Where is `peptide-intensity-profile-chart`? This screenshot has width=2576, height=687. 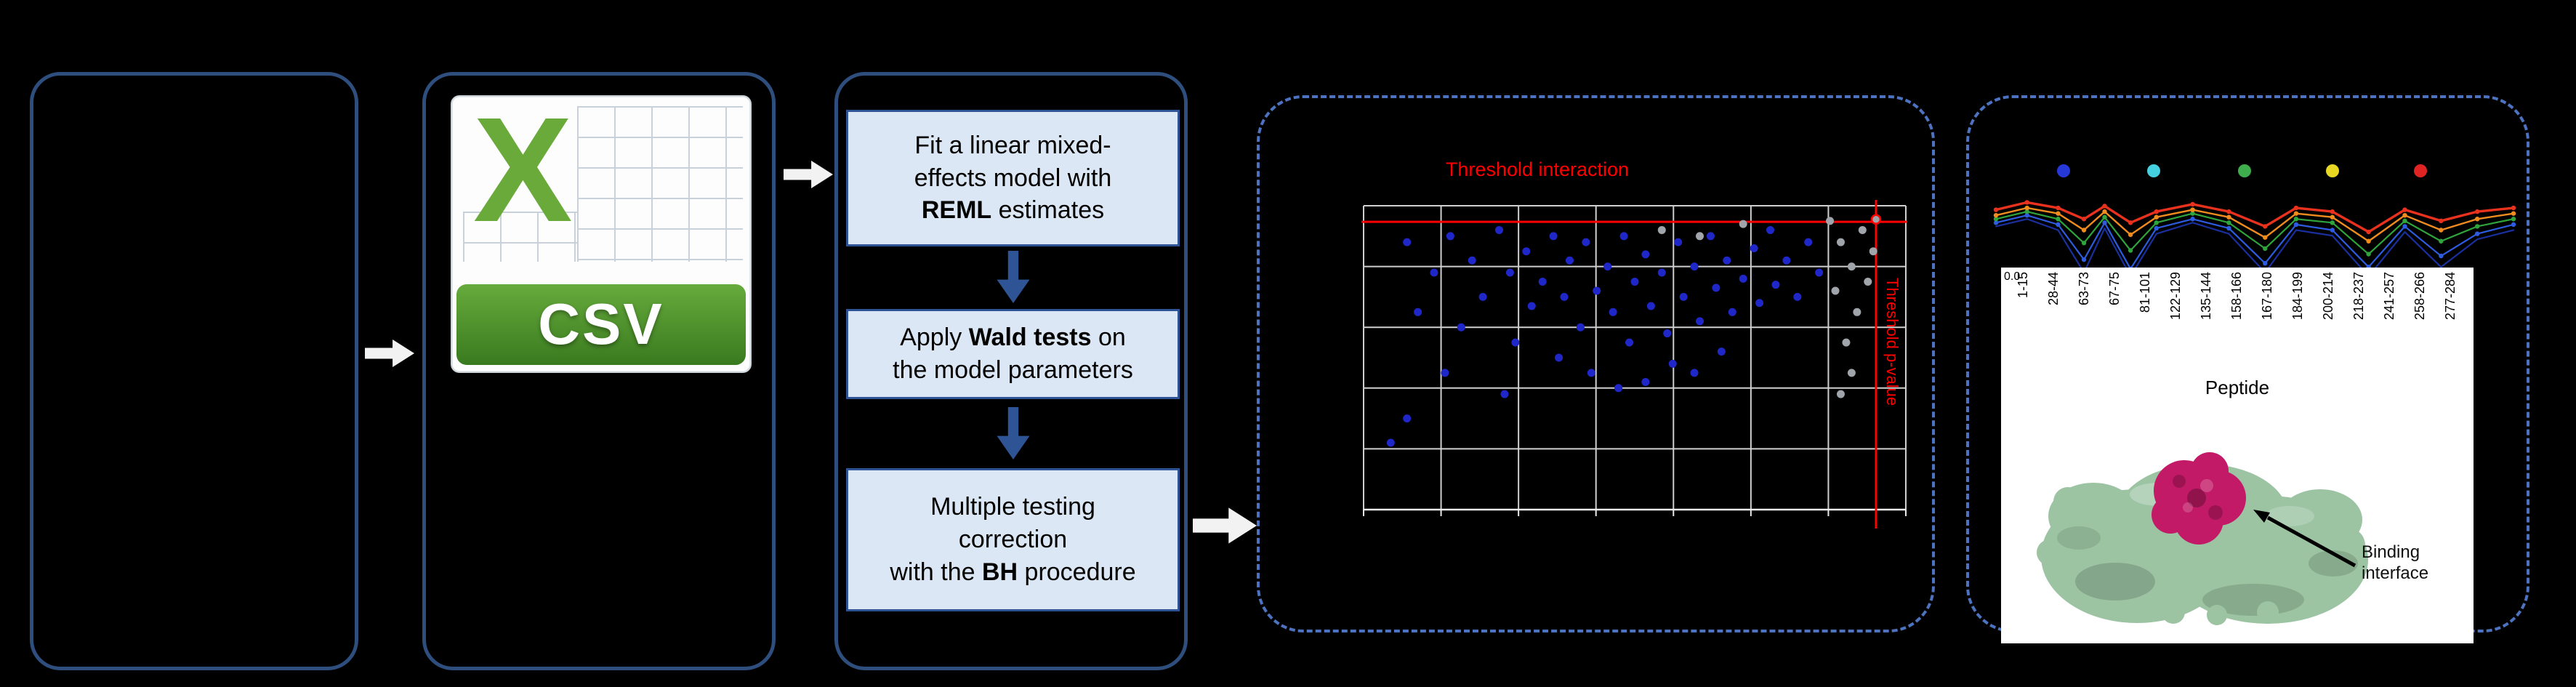 peptide-intensity-profile-chart is located at coordinates (2254, 239).